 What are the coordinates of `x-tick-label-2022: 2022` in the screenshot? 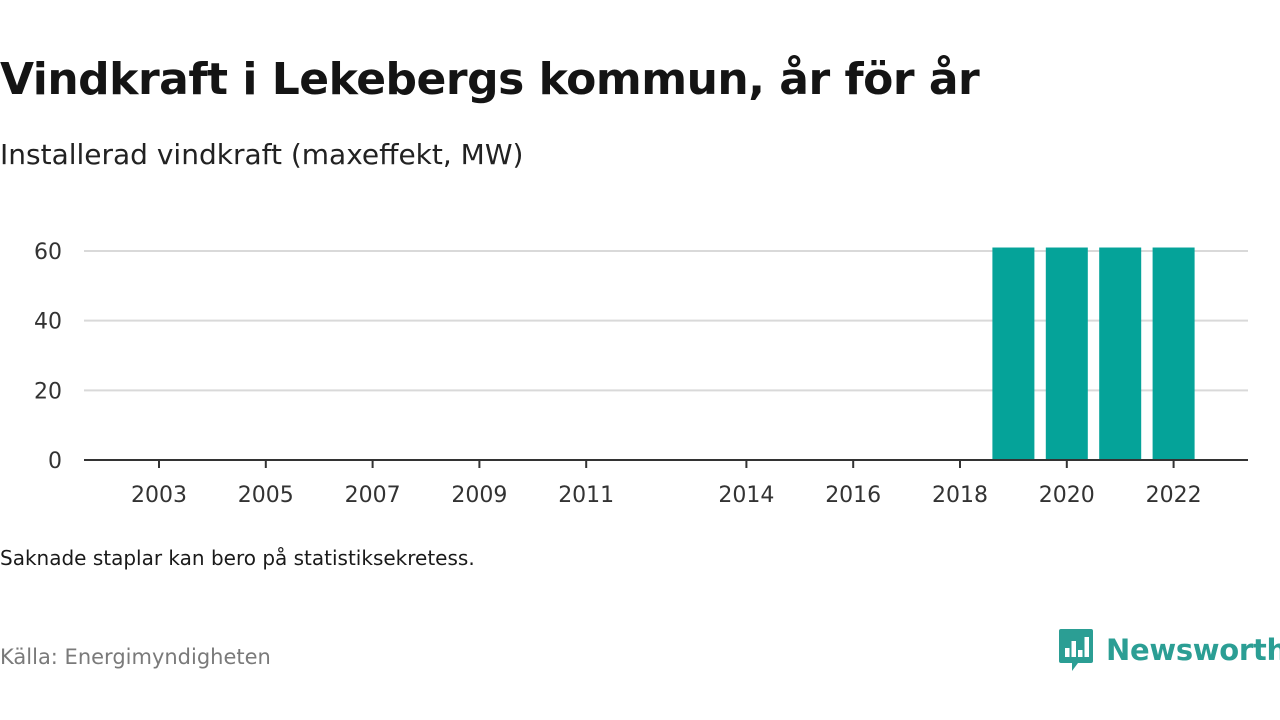 It's located at (1174, 495).